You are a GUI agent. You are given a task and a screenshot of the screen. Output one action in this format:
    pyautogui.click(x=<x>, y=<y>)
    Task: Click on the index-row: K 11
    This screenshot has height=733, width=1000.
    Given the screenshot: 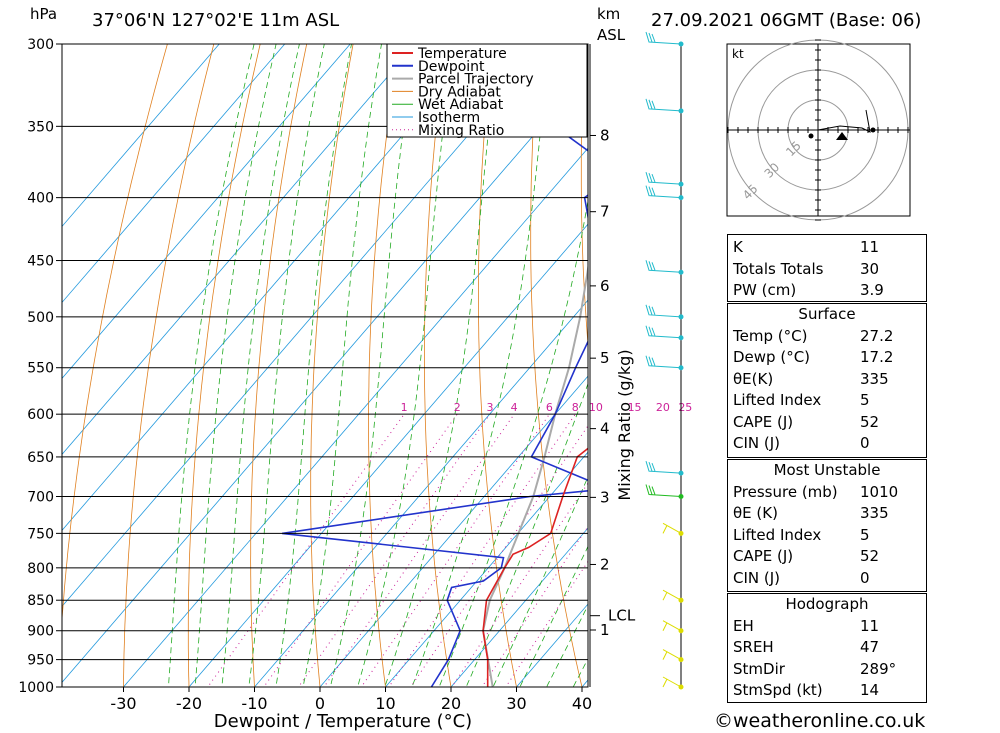 What is the action you would take?
    pyautogui.click(x=827, y=248)
    